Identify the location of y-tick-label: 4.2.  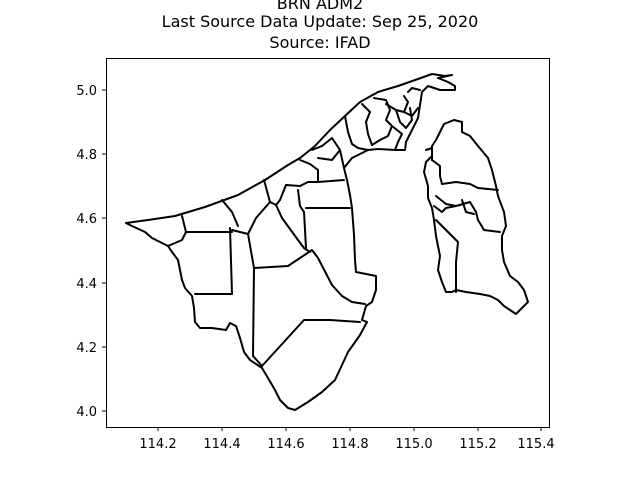
(86, 348).